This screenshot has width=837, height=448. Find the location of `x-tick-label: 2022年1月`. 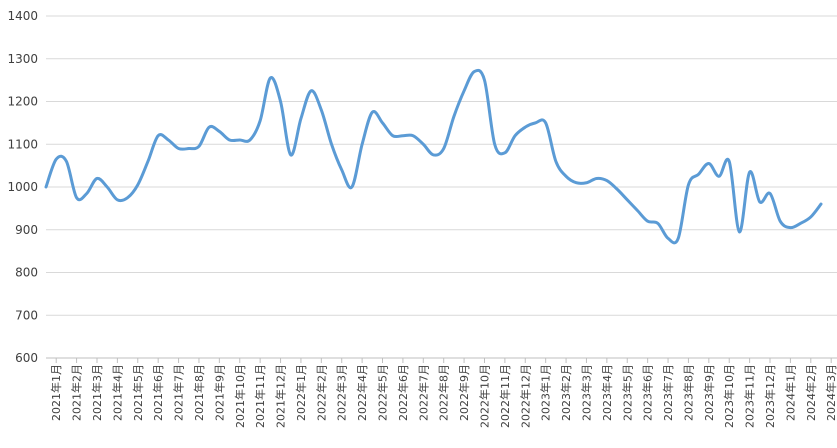

x-tick-label: 2022年1月 is located at coordinates (301, 392).